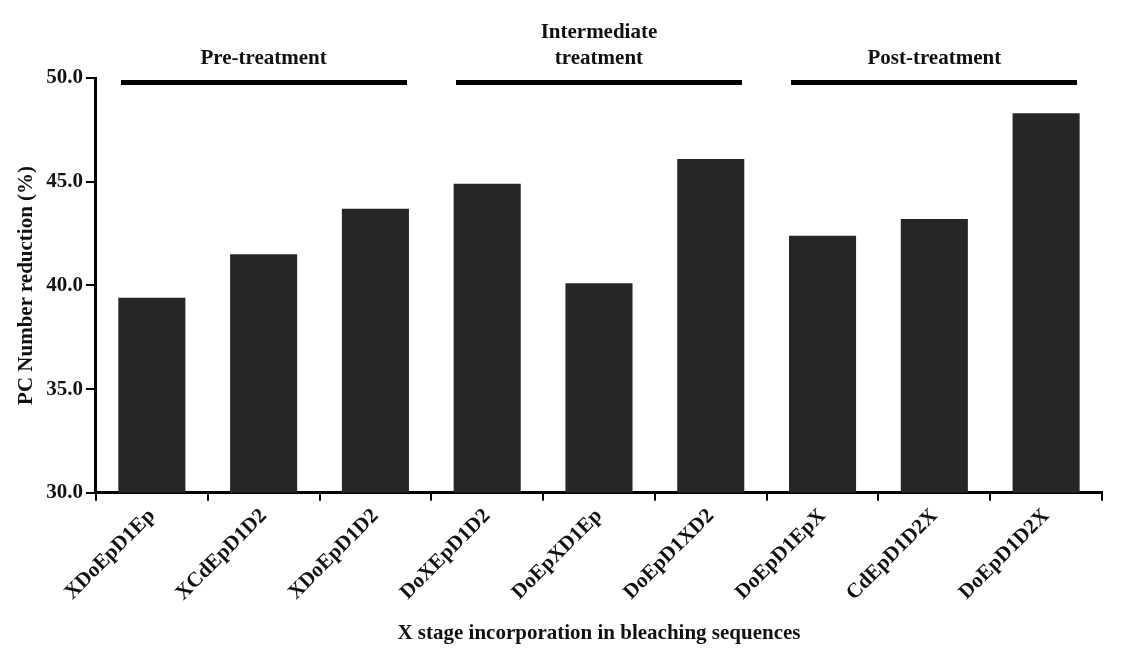  Describe the element at coordinates (64, 283) in the screenshot. I see `y-tick-label: 40.0` at that location.